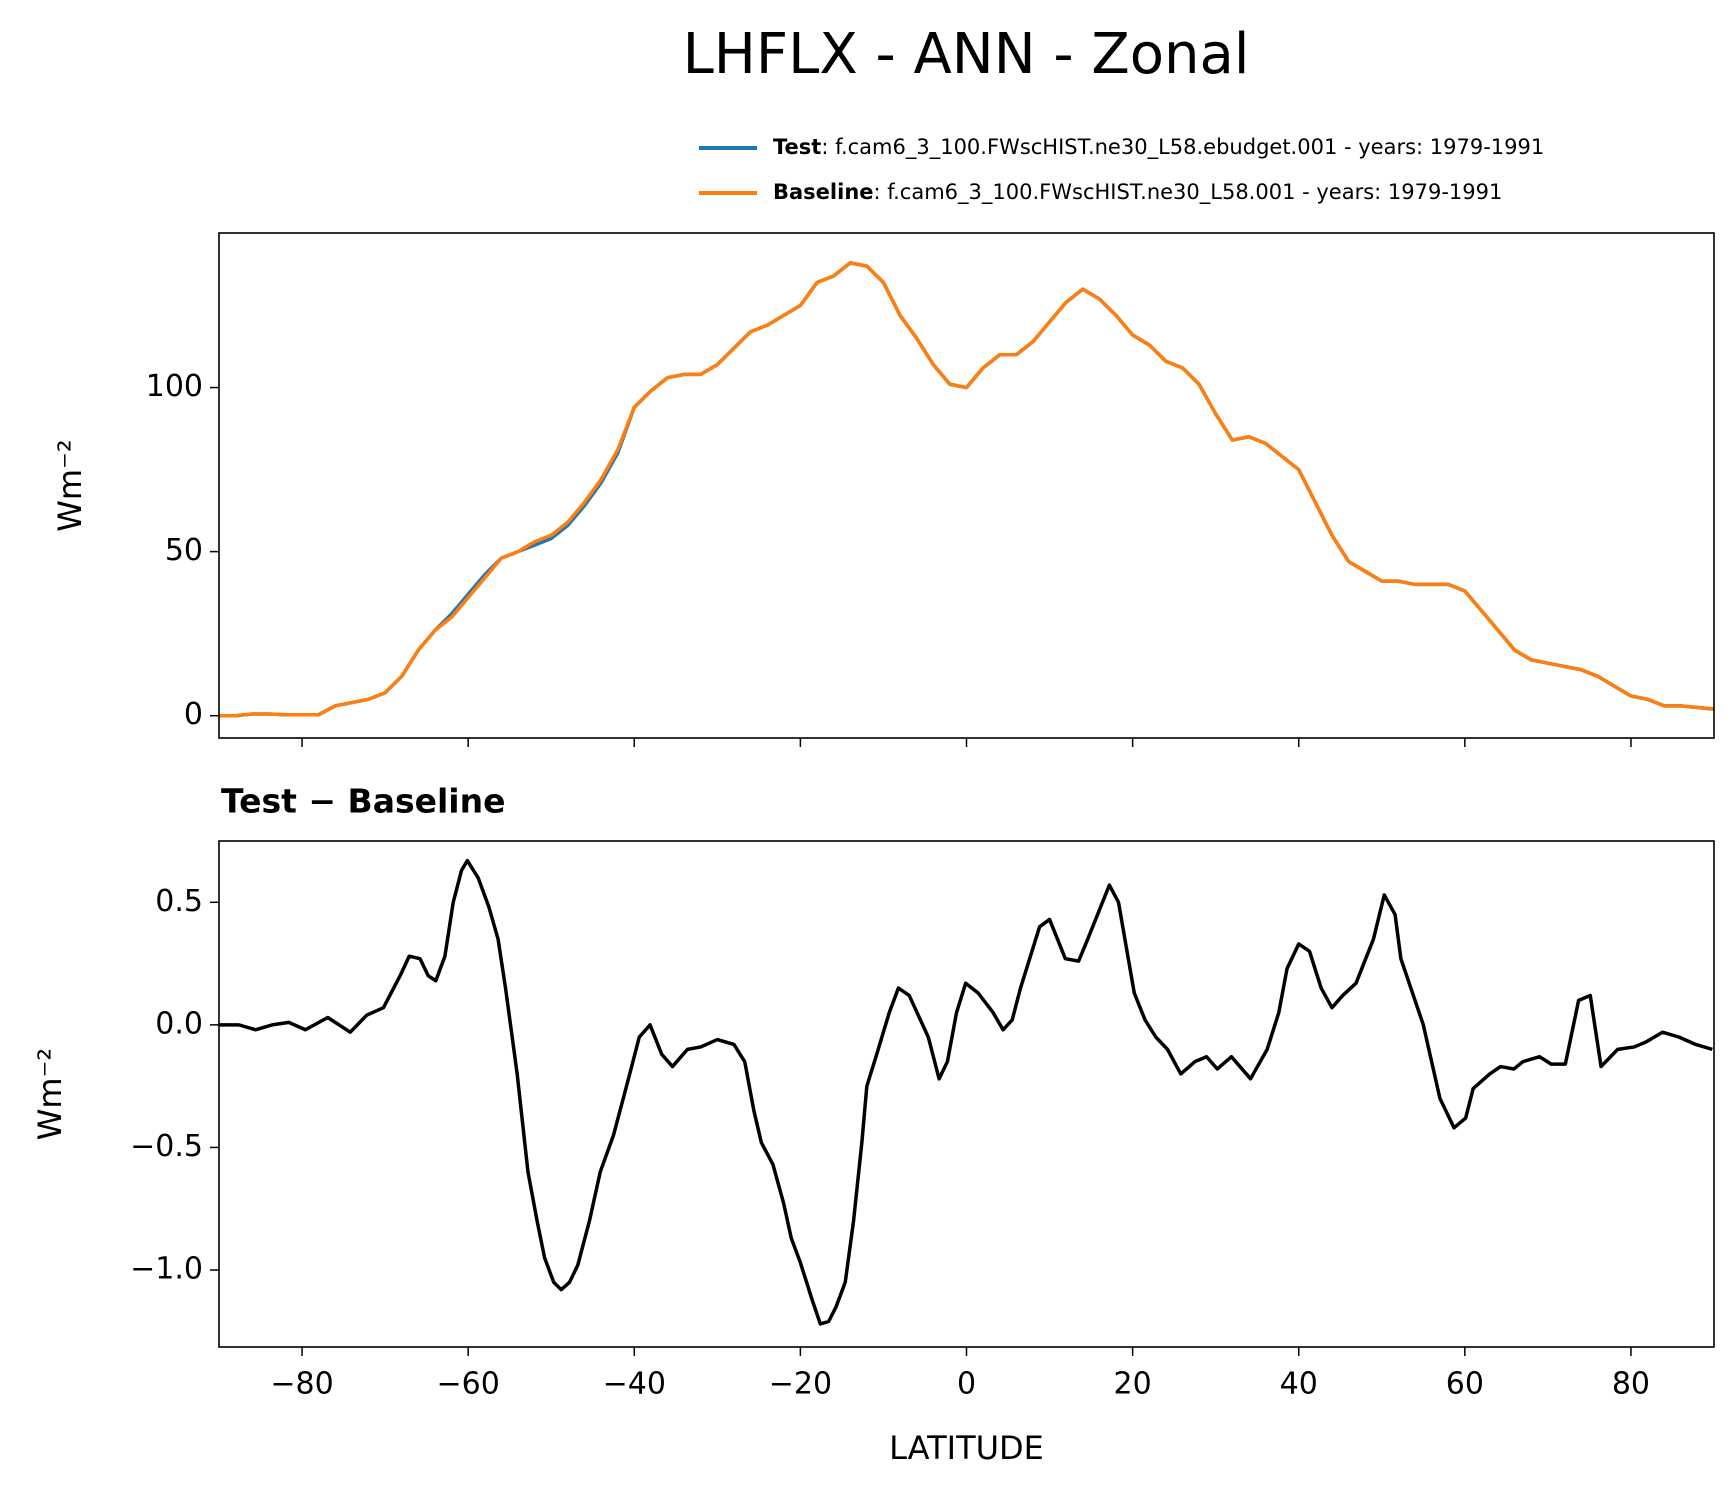 The height and width of the screenshot is (1496, 1736). What do you see at coordinates (1299, 1384) in the screenshot?
I see `x-tick-label: 40` at bounding box center [1299, 1384].